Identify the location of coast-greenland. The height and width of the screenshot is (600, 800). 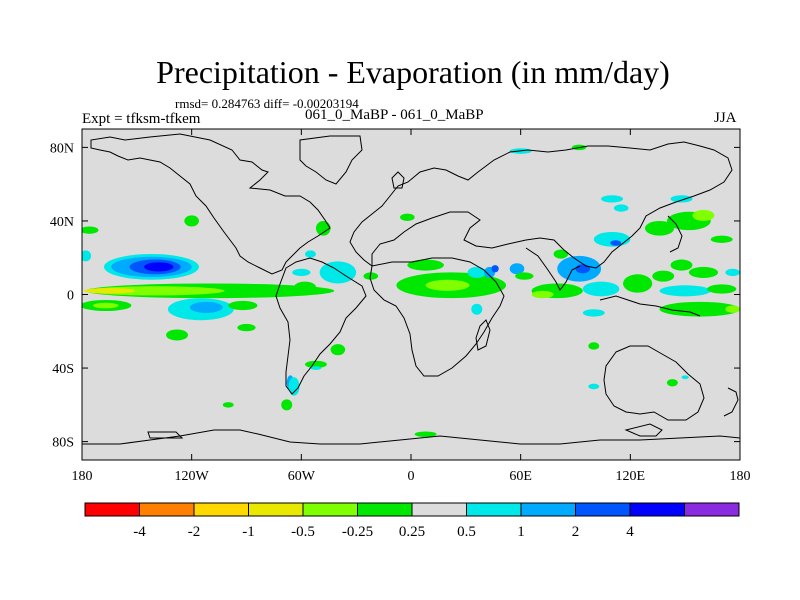
(331, 160).